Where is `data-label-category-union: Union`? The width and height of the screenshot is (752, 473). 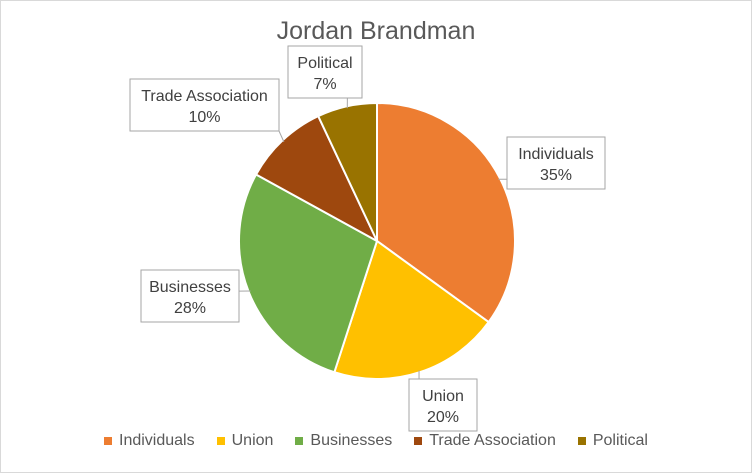
data-label-category-union: Union is located at coordinates (443, 396).